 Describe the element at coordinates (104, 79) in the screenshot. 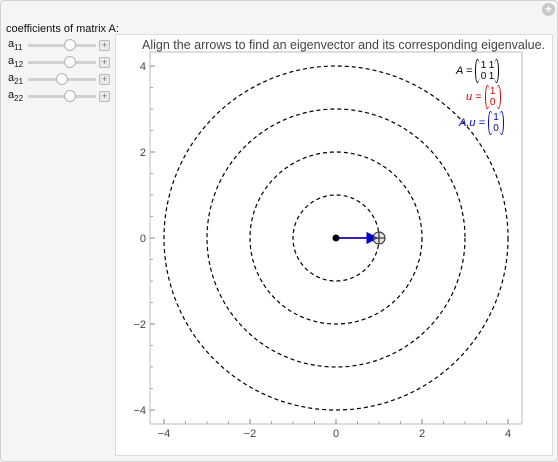

I see `slider-a21-expand-icon: +` at that location.